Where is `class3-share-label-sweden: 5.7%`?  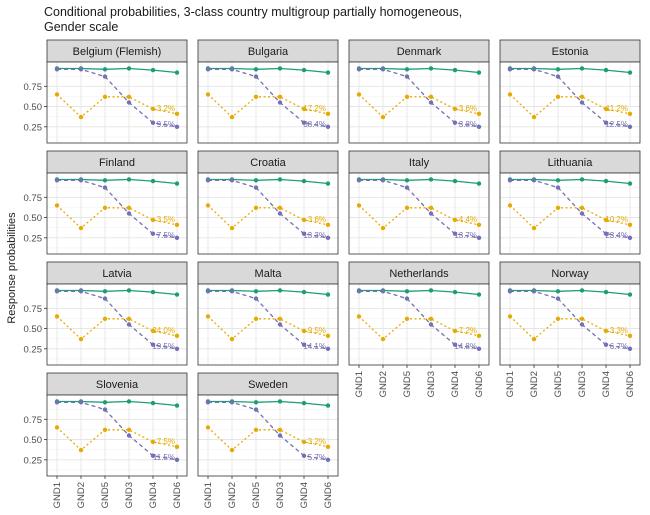 class3-share-label-sweden: 5.7% is located at coordinates (317, 457).